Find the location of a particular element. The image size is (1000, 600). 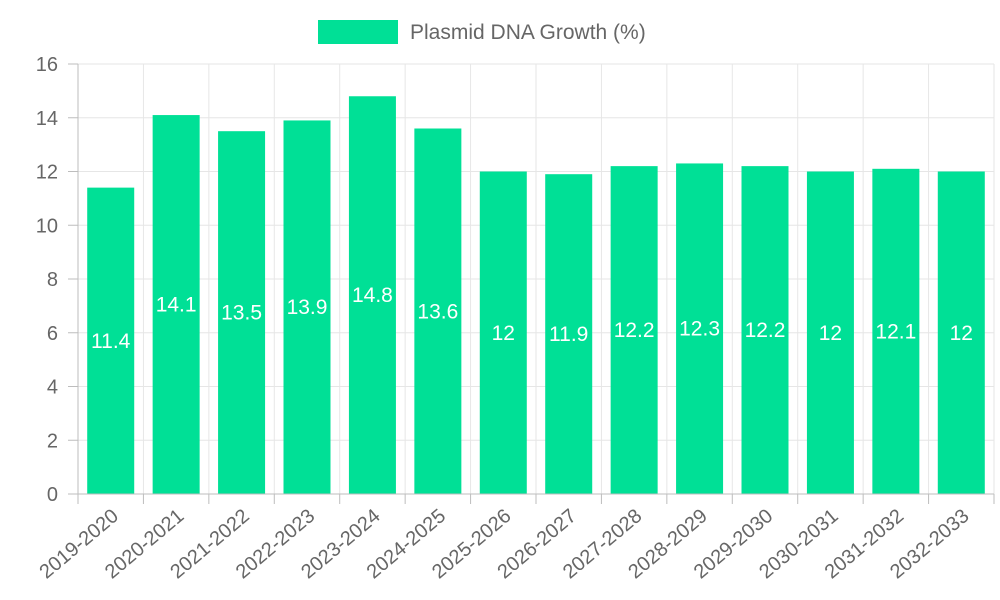

data-label: 13.5 is located at coordinates (241, 313).